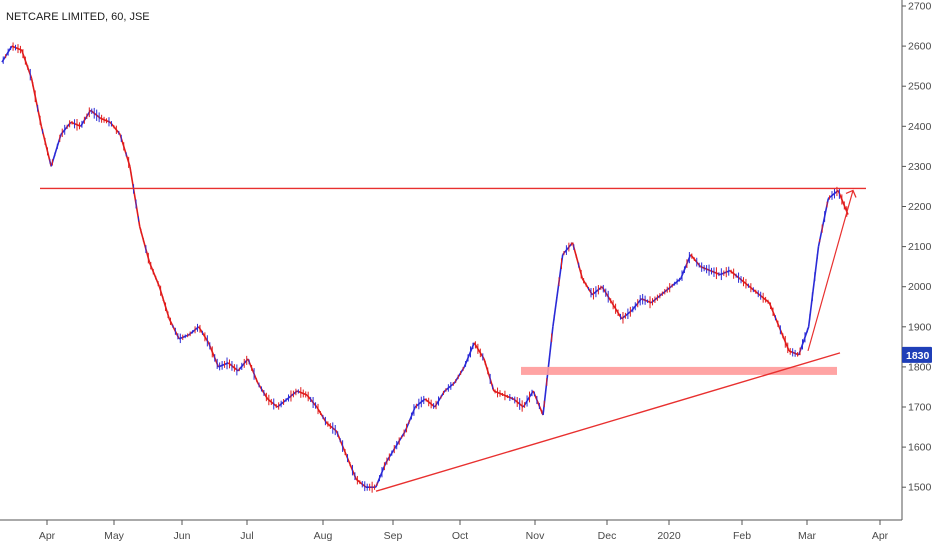 This screenshot has width=932, height=550. I want to click on projection-arrow-head, so click(851, 193).